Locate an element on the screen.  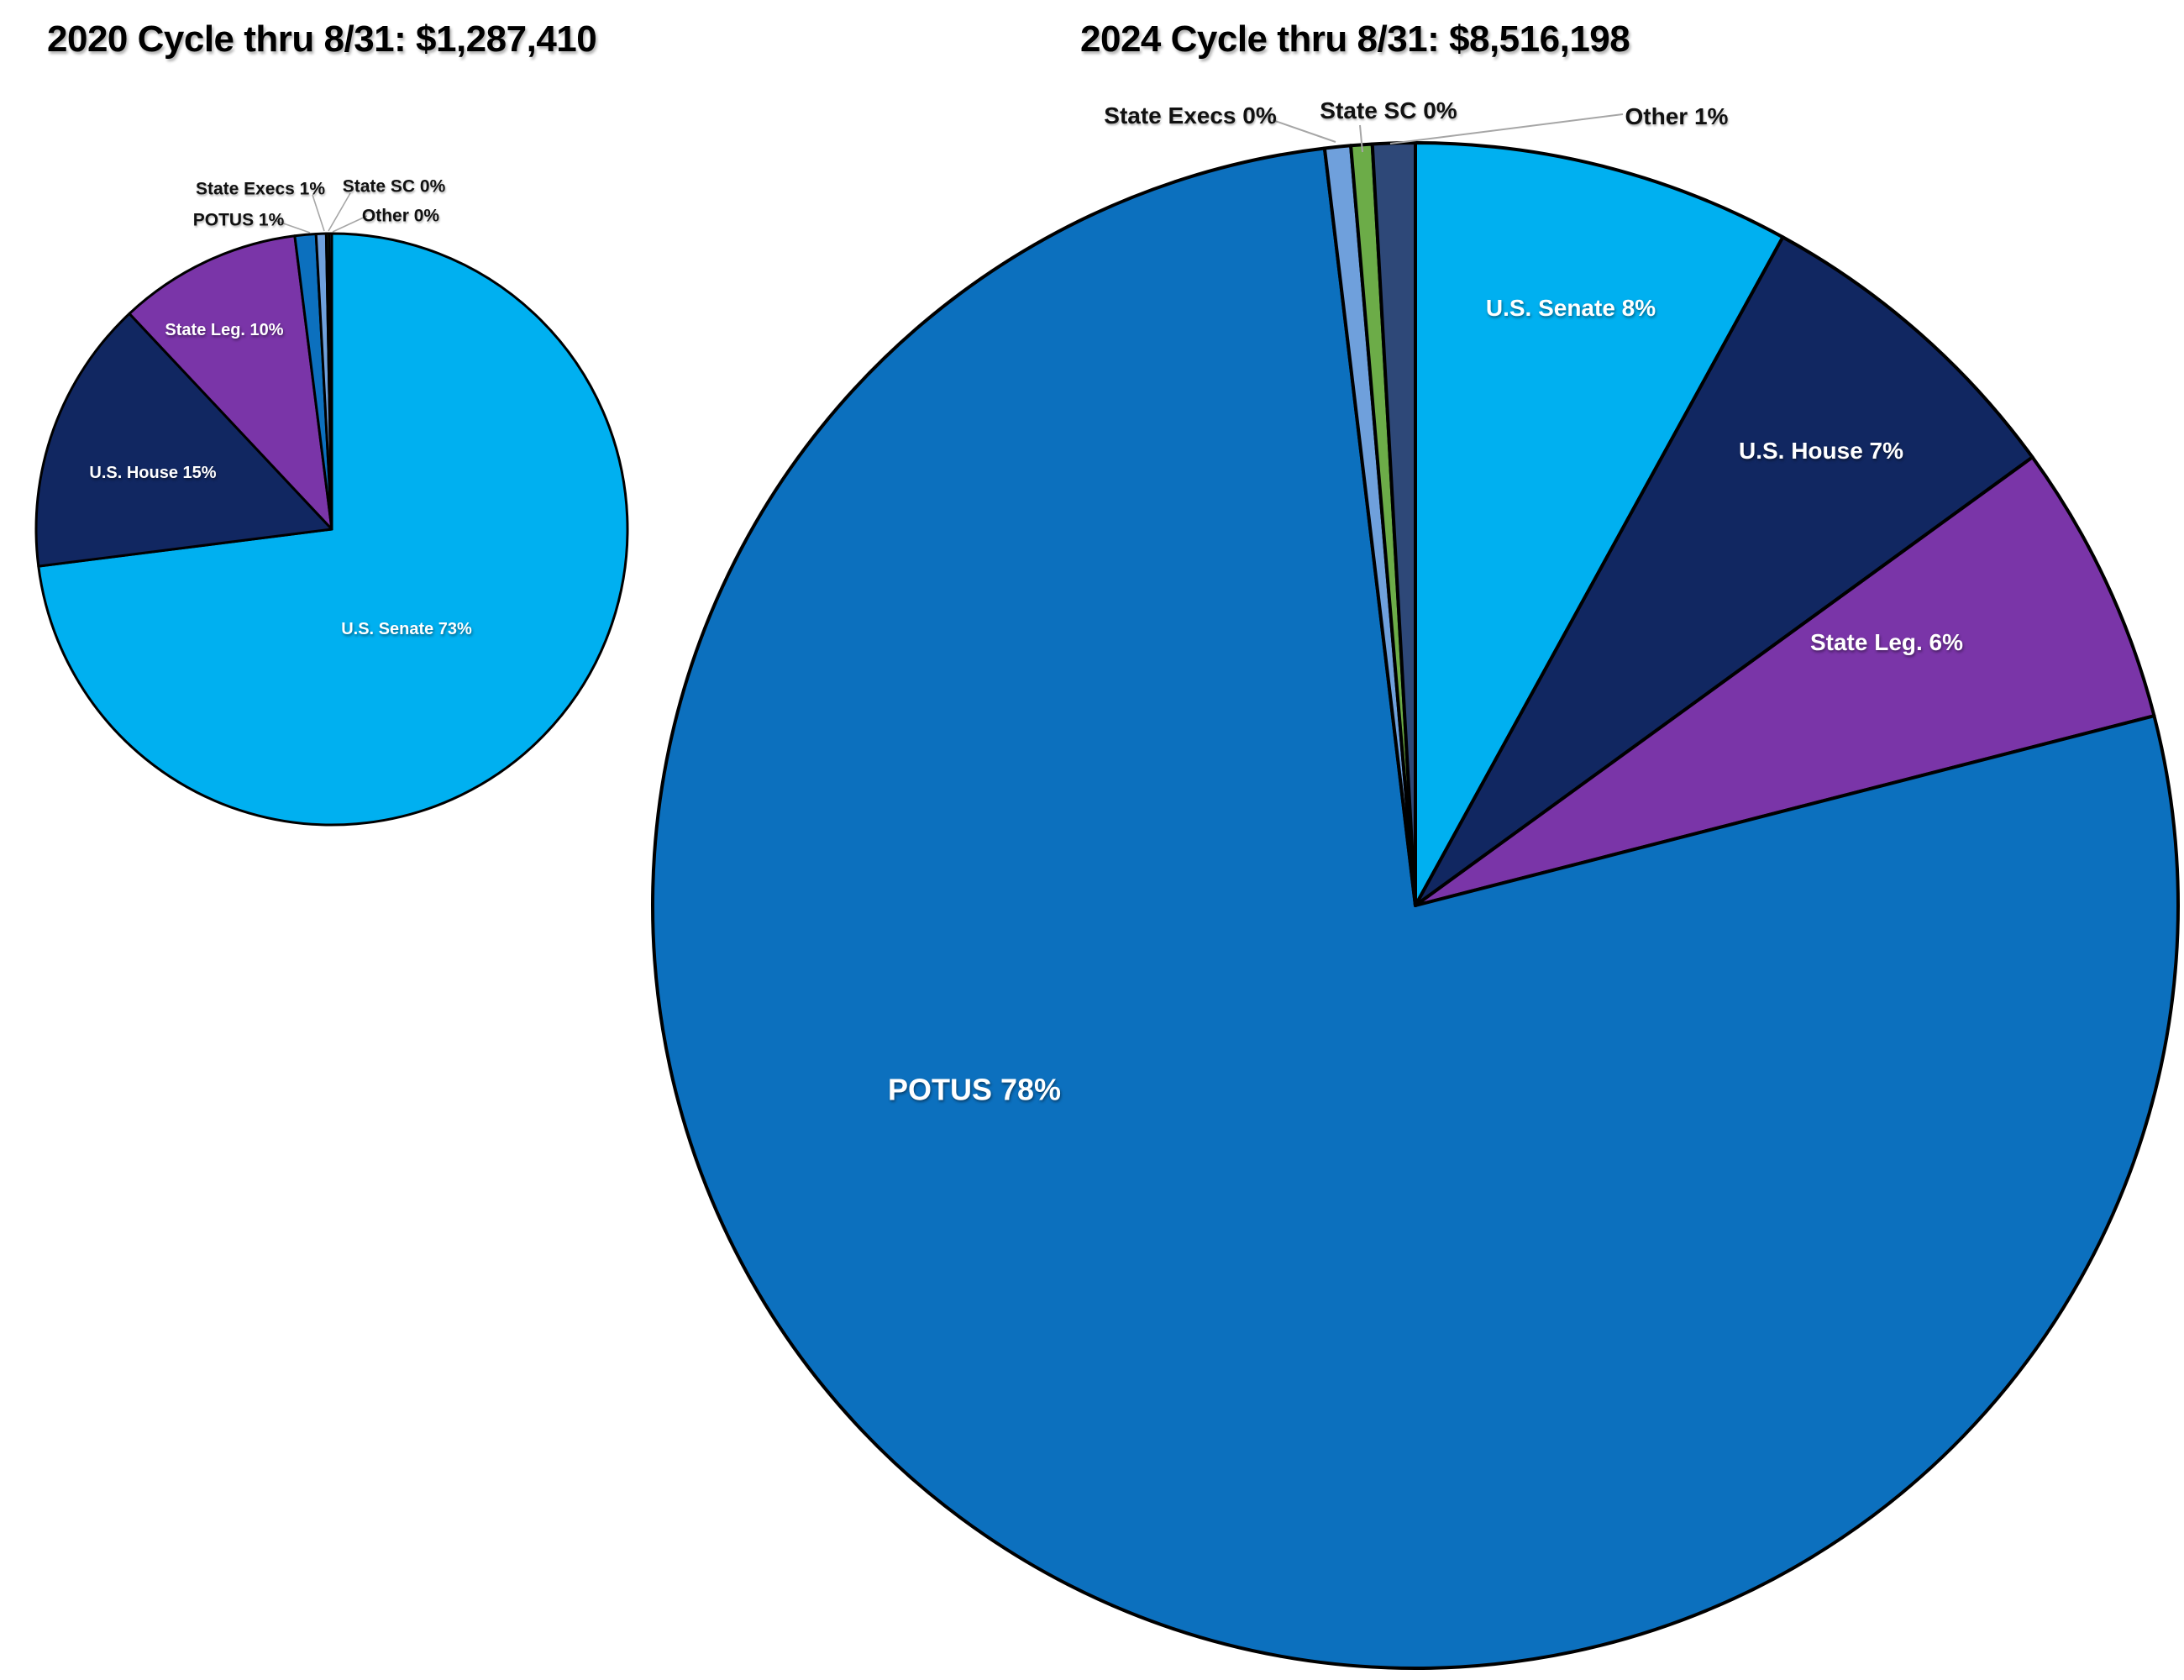
pie-cycle-2020-label-u-s-house-15: U.S. House 15% is located at coordinates (152, 473).